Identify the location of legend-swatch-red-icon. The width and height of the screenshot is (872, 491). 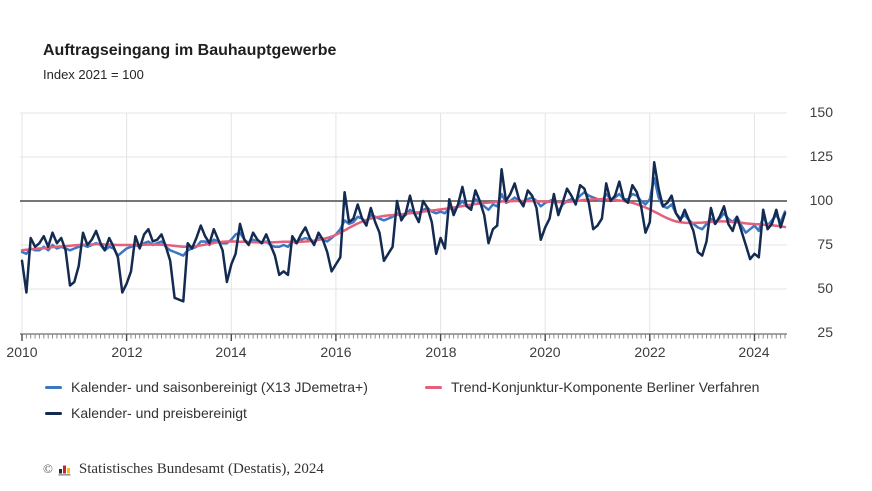
(433, 387).